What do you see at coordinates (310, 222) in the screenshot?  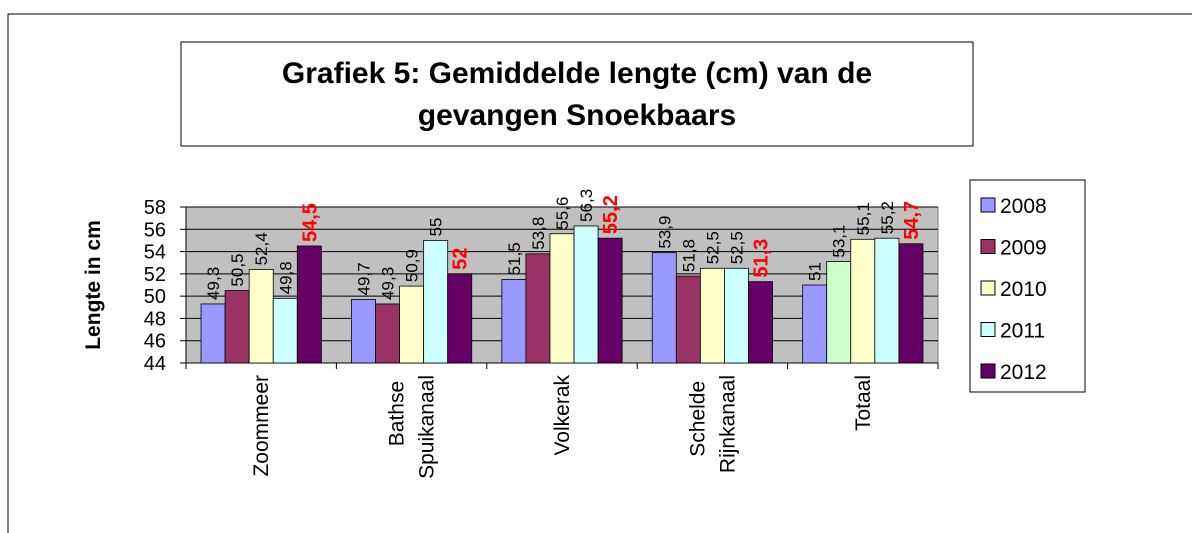 I see `data-label: 54,5` at bounding box center [310, 222].